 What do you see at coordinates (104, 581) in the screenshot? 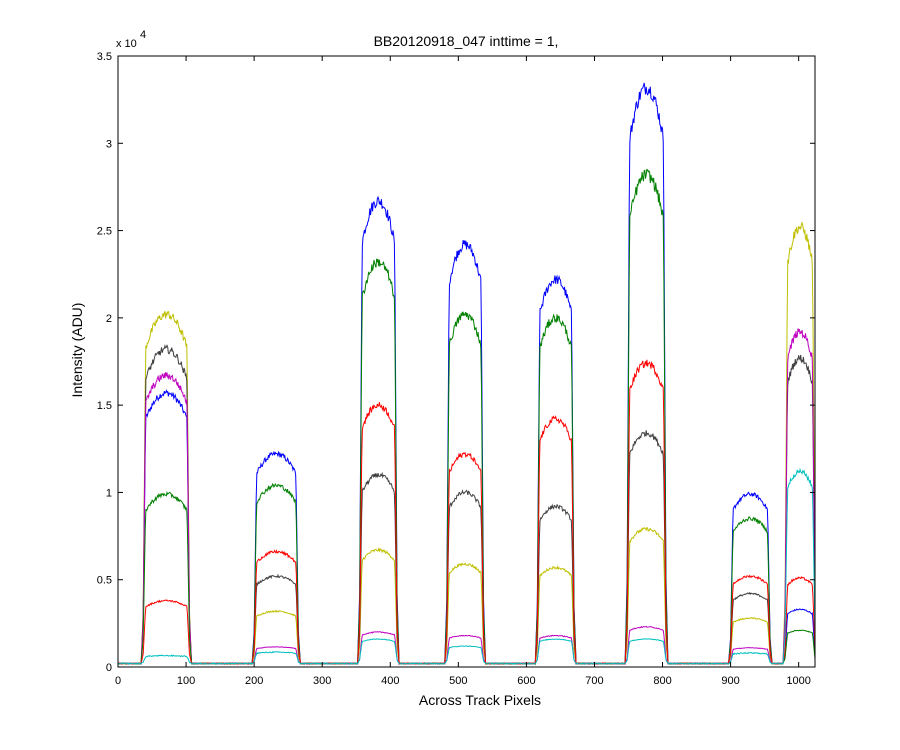
I see `y-tick-label: 0.5` at bounding box center [104, 581].